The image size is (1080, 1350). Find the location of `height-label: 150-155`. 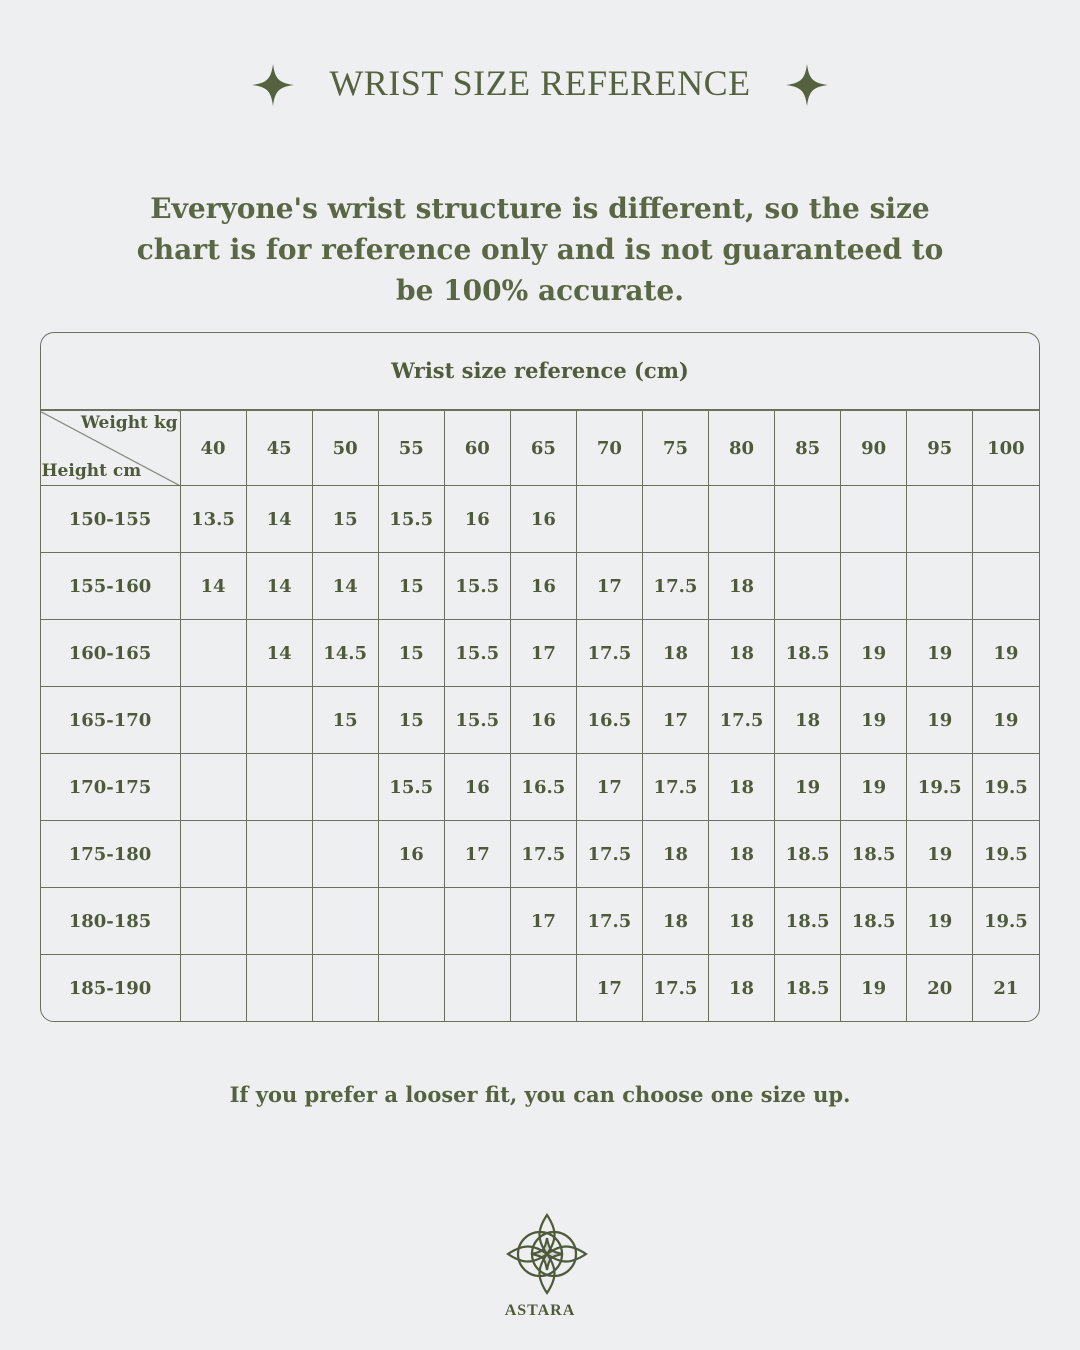

height-label: 150-155 is located at coordinates (111, 519).